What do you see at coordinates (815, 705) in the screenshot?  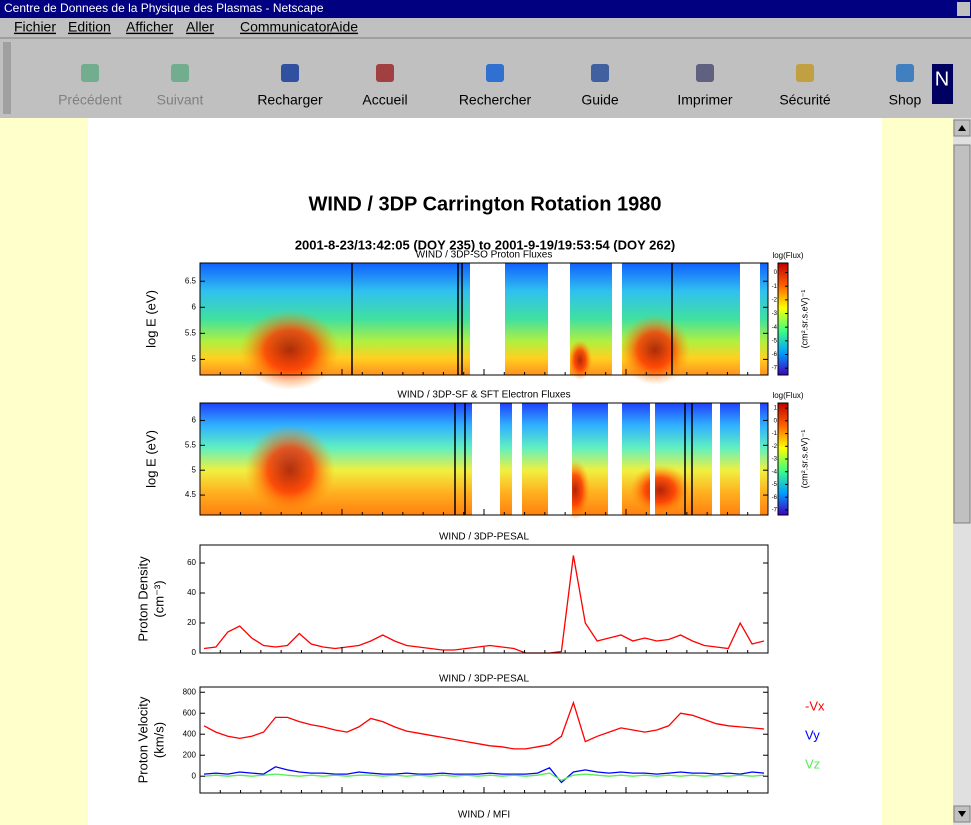 I see `legend-entry: -Vx` at bounding box center [815, 705].